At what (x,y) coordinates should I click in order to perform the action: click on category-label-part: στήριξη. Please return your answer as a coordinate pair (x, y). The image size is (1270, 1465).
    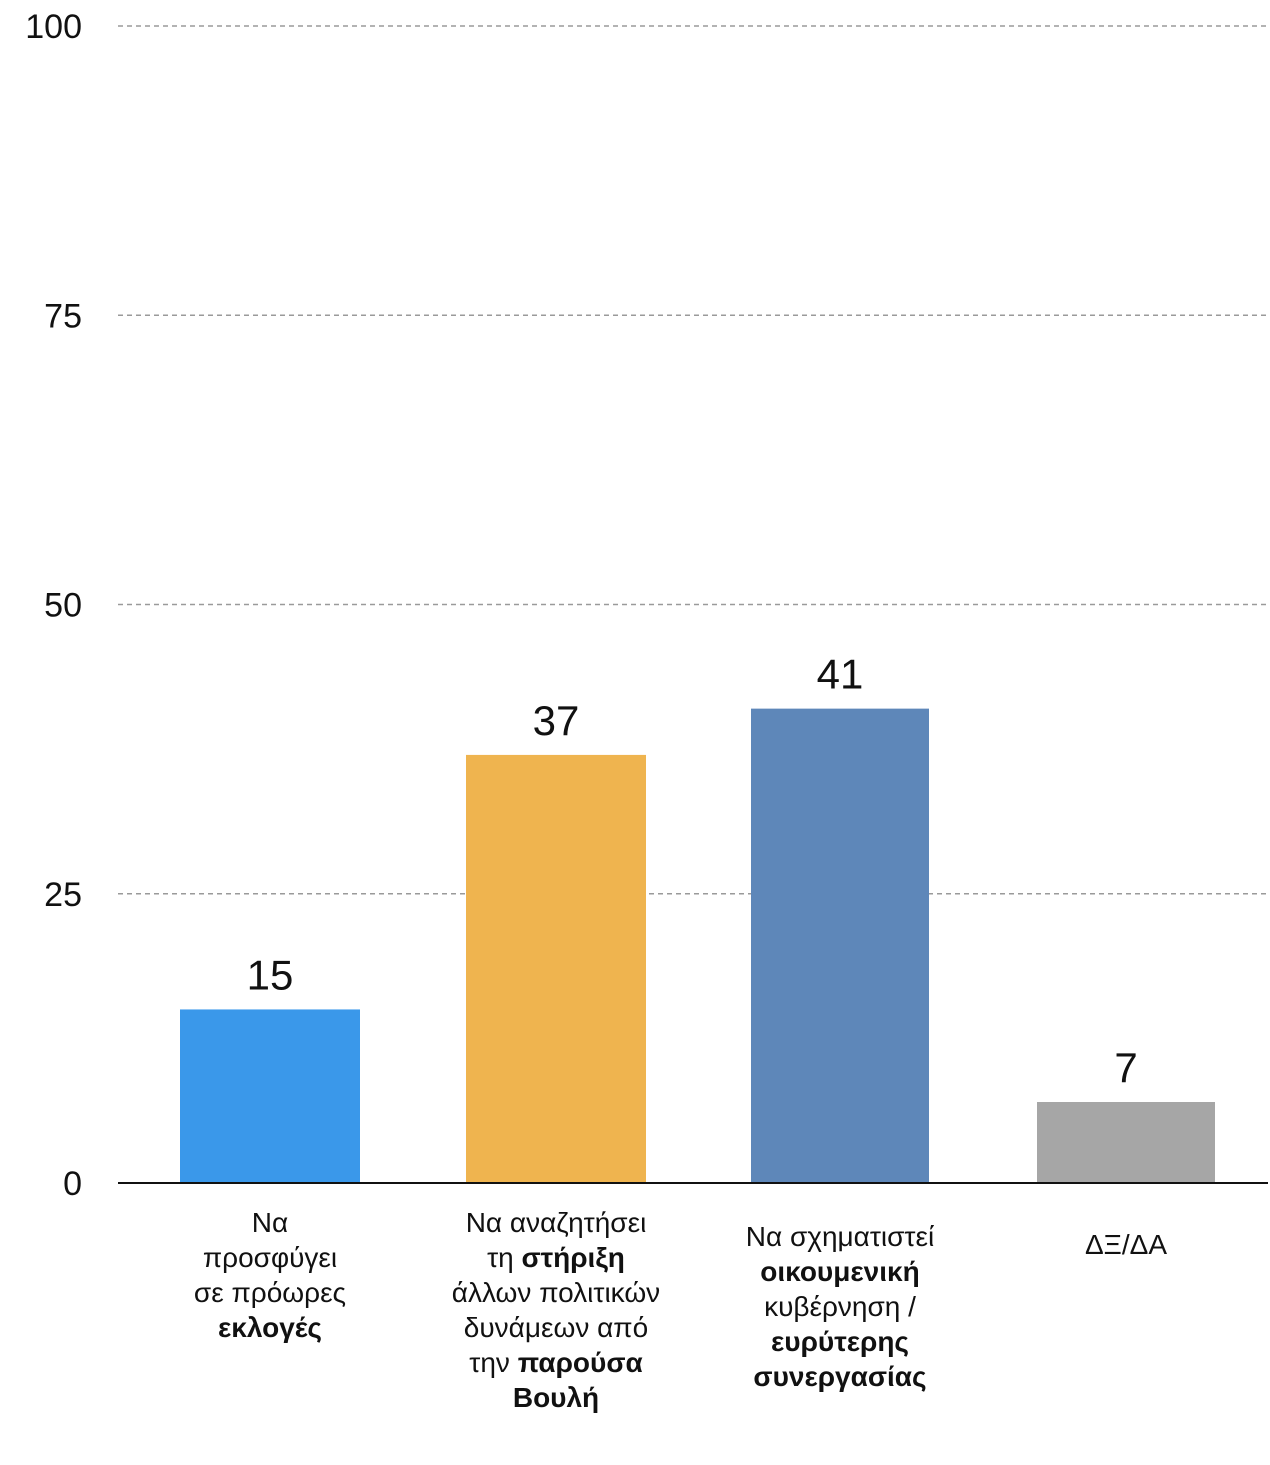
    Looking at the image, I should click on (572, 1257).